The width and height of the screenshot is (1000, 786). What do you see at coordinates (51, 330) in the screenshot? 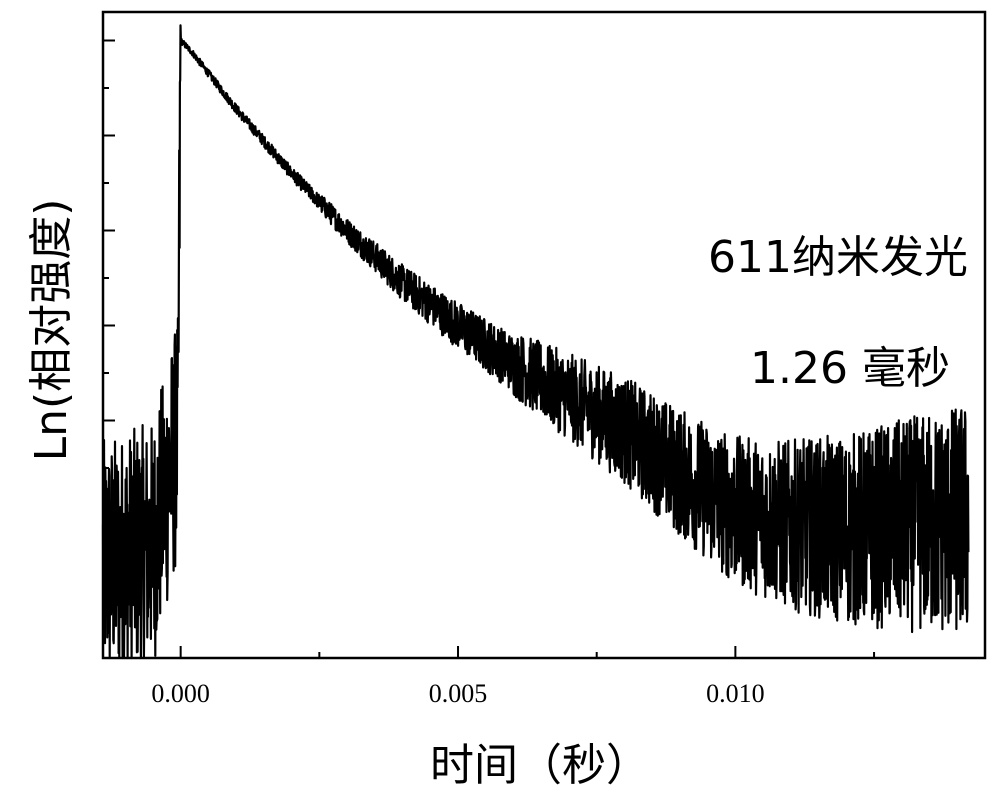
I see `y-axis-title: Ln(相对强度)` at bounding box center [51, 330].